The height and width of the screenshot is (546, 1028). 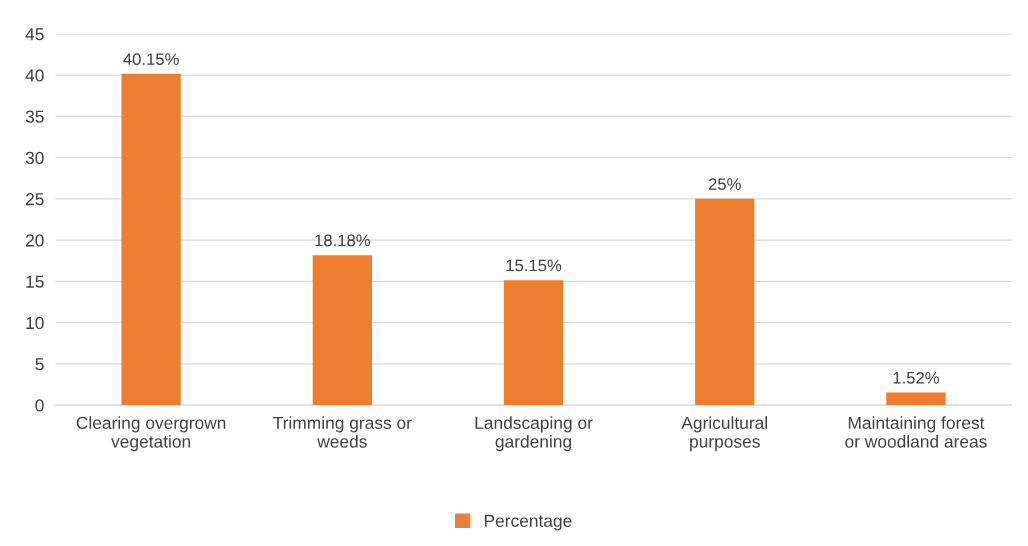 What do you see at coordinates (534, 434) in the screenshot?
I see `x-tick-label: Landscaping or gardening` at bounding box center [534, 434].